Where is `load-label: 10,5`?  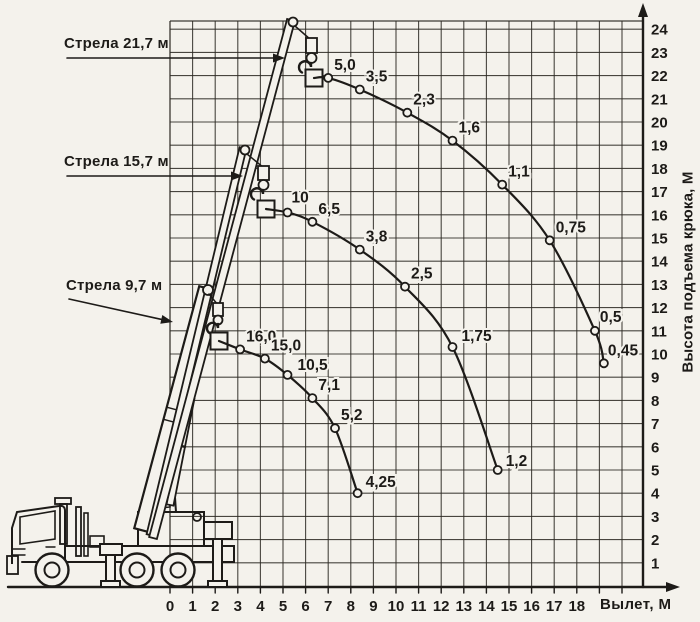
load-label: 10,5 is located at coordinates (313, 365).